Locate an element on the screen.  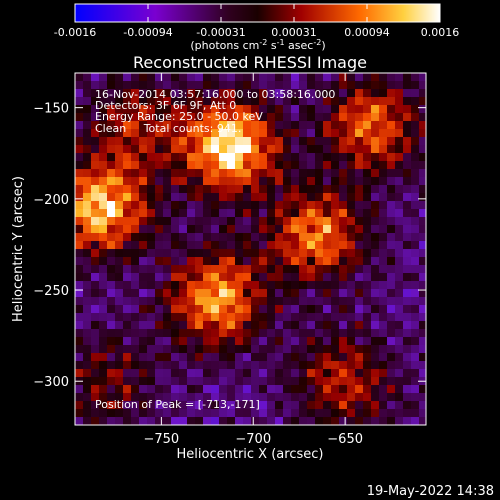
colorbar-tick-label: -0.00094 is located at coordinates (147, 32).